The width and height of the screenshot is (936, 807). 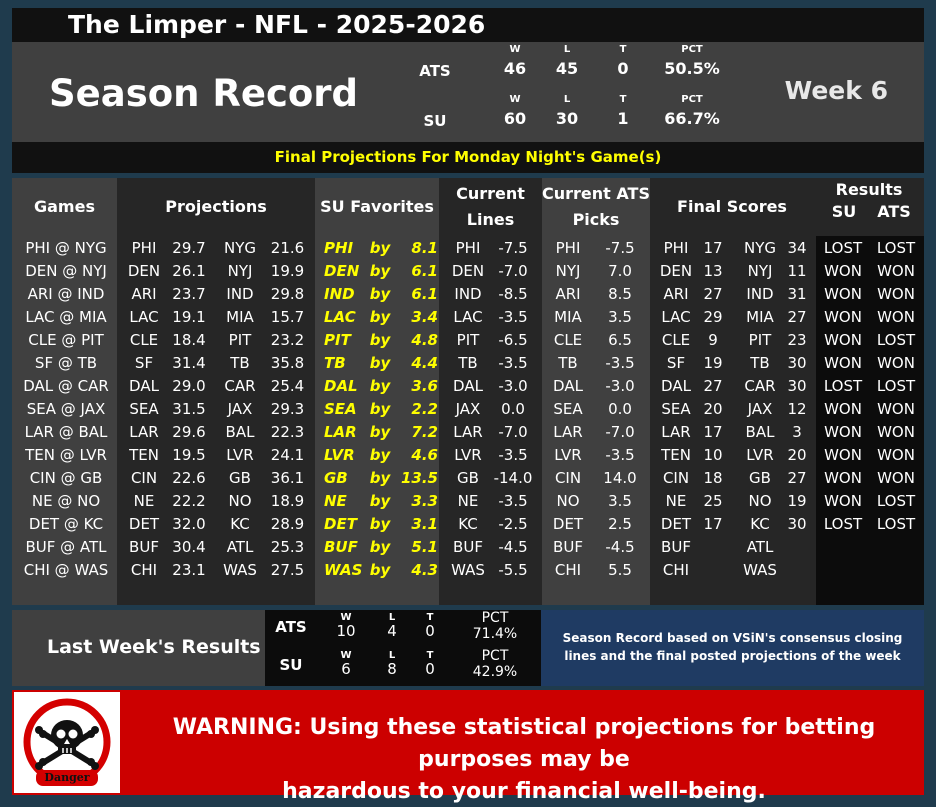 I want to click on season-su-pct: PCT 66.7%, so click(x=692, y=111).